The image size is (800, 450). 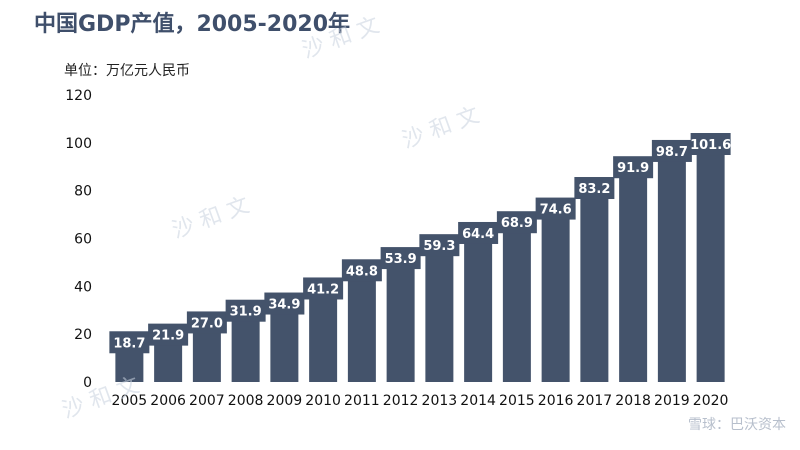 I want to click on unit-label: 单位：万亿元人民币, so click(x=127, y=71).